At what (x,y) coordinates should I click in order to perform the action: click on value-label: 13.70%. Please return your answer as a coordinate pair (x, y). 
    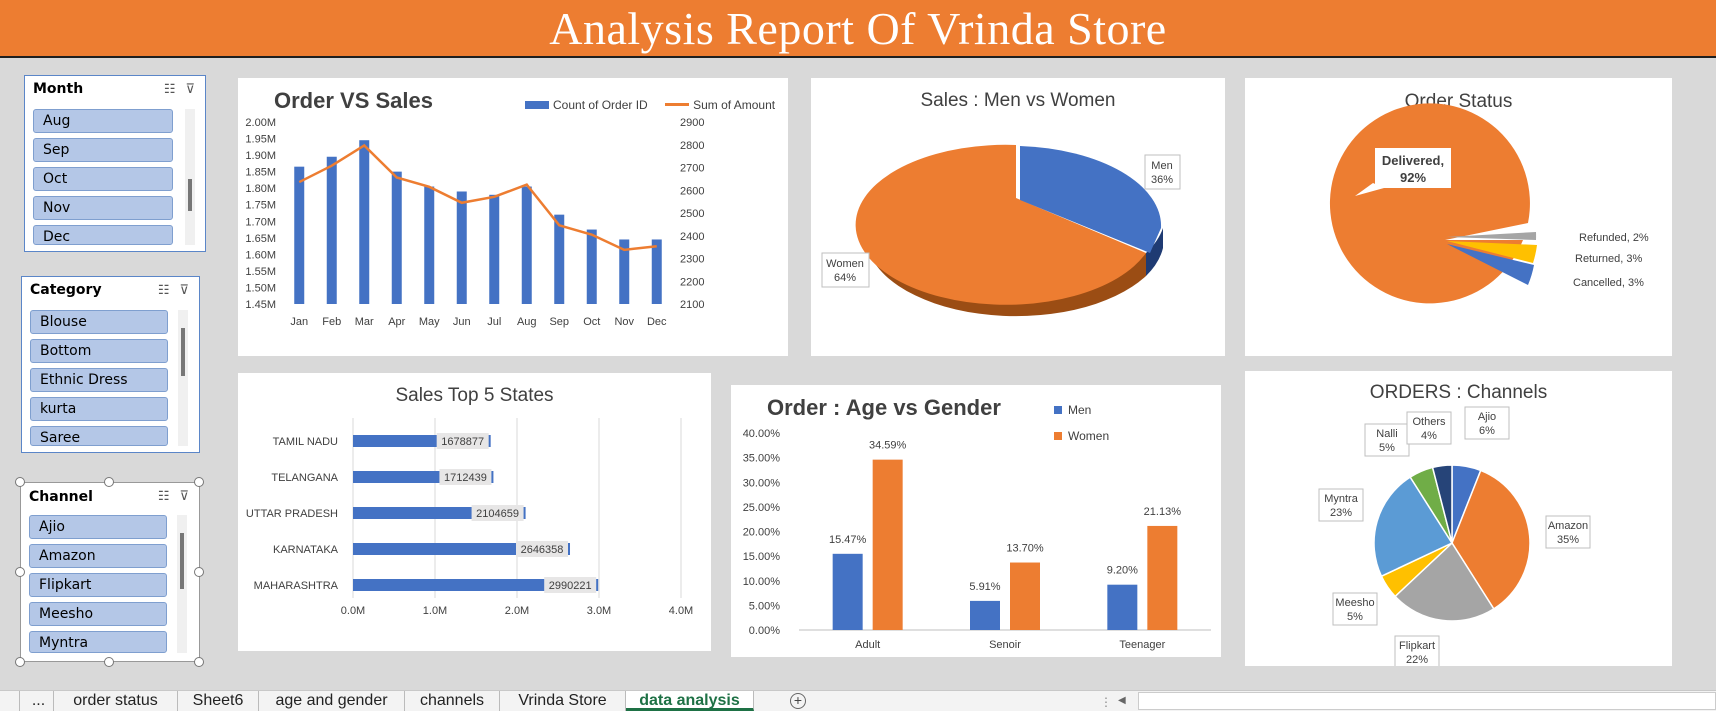
    Looking at the image, I should click on (1025, 549).